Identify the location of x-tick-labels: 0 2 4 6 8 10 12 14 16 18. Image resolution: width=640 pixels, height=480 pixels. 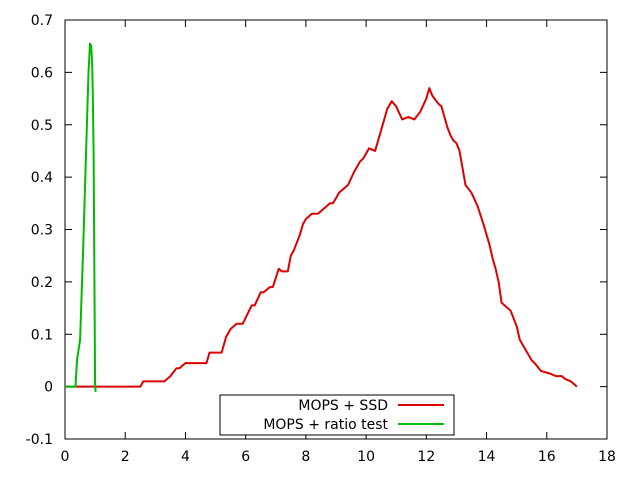
(338, 457).